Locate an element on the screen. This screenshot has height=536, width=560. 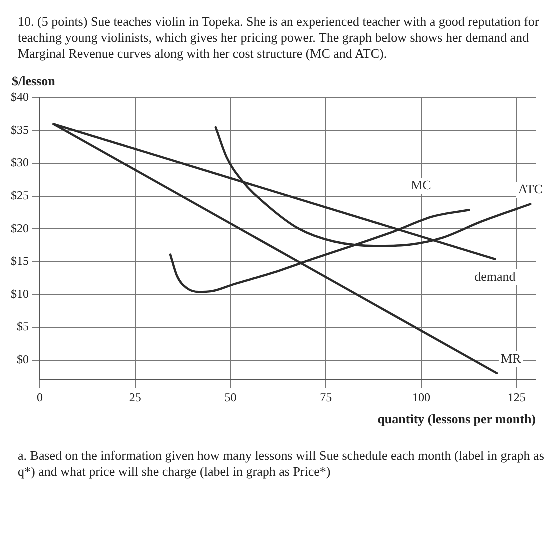
y-tick-label: $10 is located at coordinates (20, 293).